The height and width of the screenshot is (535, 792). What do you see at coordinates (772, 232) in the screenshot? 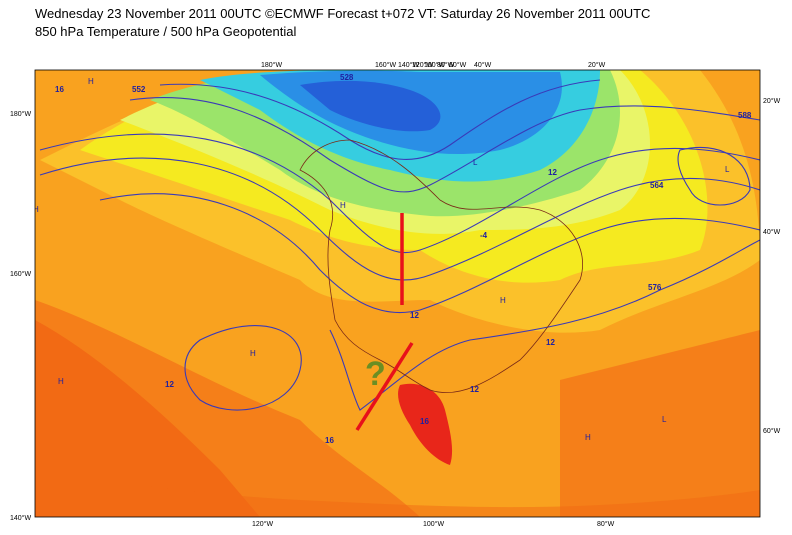
I see `lat-label: 40°W` at bounding box center [772, 232].